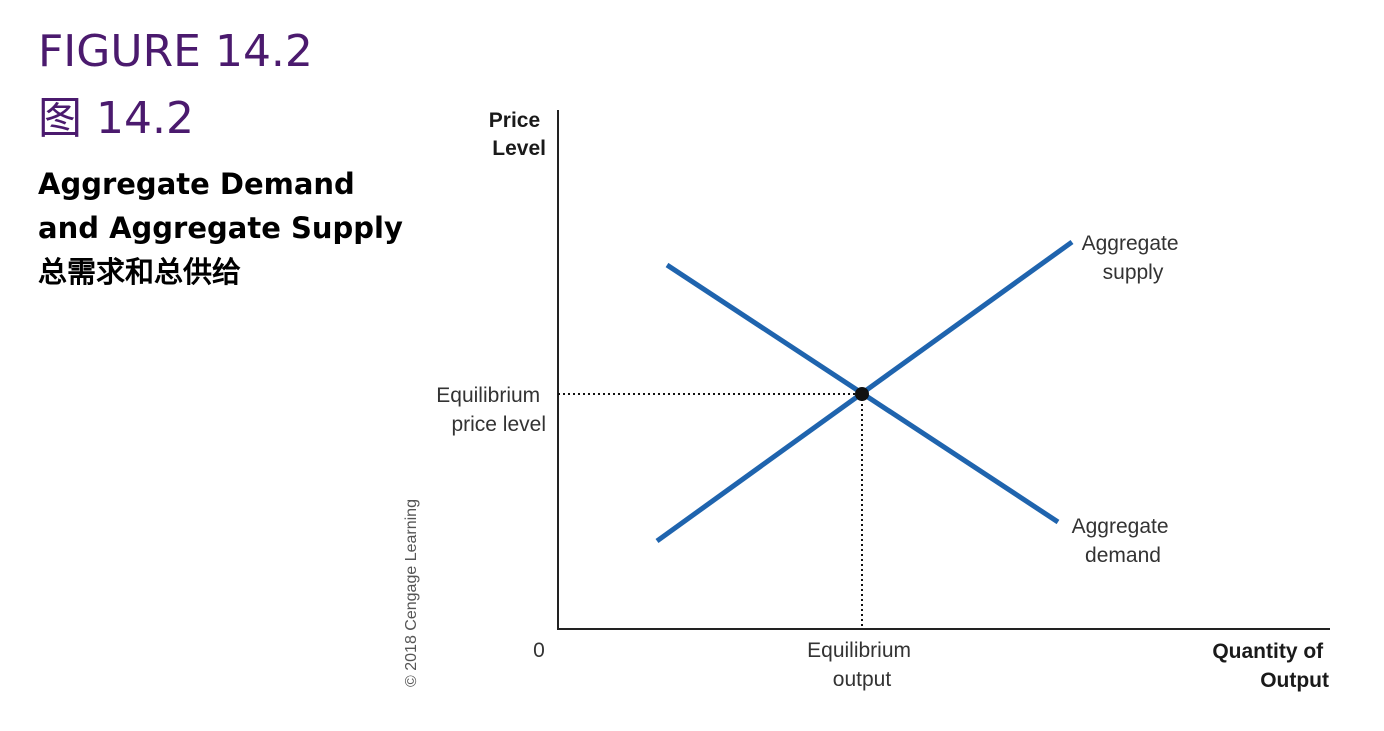 The width and height of the screenshot is (1384, 731). Describe the element at coordinates (862, 394) in the screenshot. I see `equilibrium-point` at that location.